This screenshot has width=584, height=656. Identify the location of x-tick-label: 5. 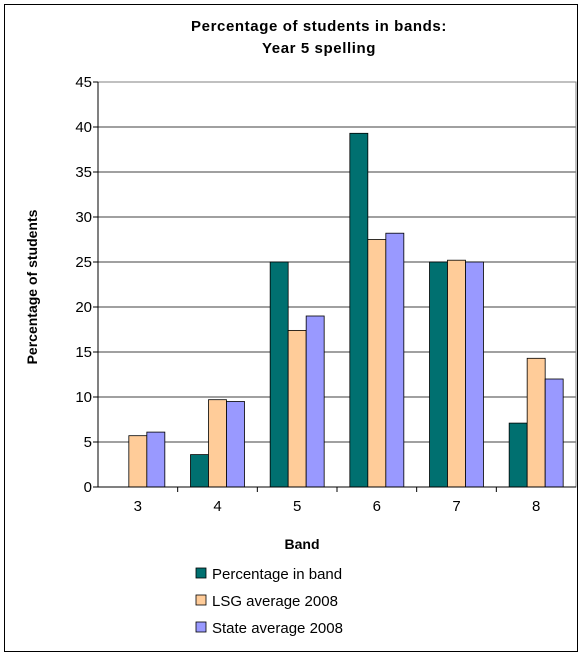
(297, 506).